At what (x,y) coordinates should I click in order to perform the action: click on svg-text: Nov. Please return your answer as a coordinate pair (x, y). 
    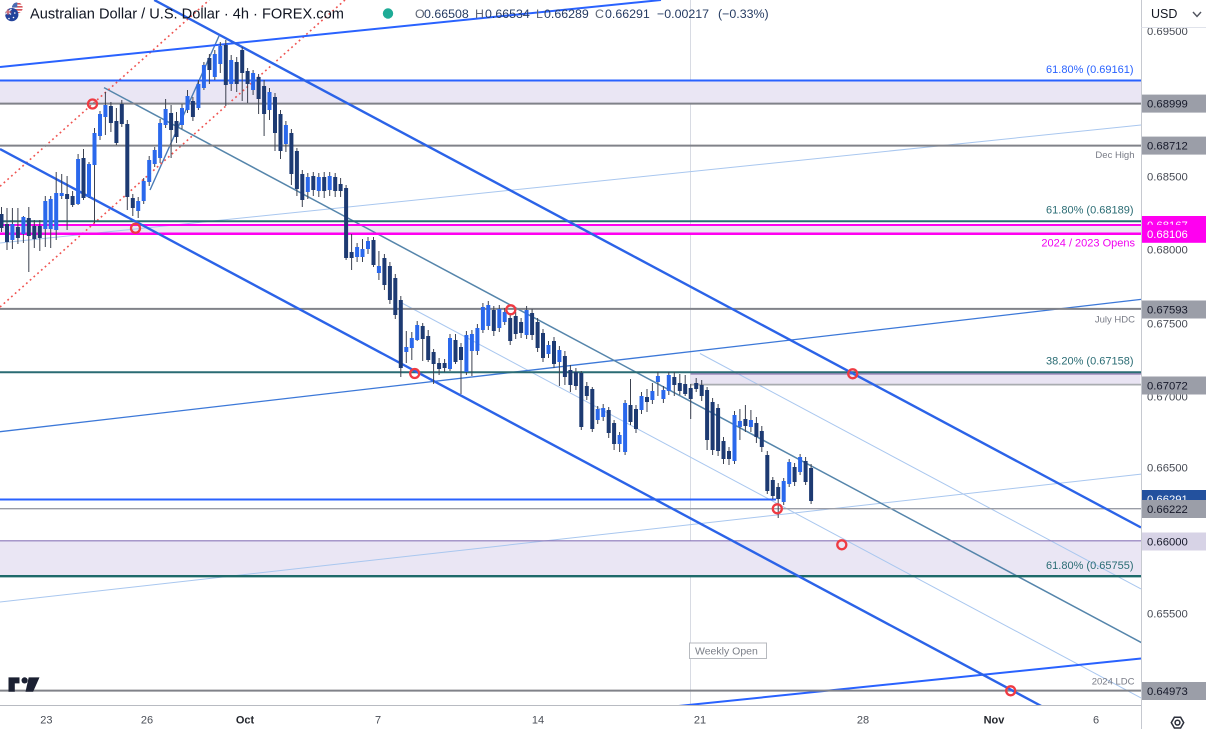
    Looking at the image, I should click on (995, 721).